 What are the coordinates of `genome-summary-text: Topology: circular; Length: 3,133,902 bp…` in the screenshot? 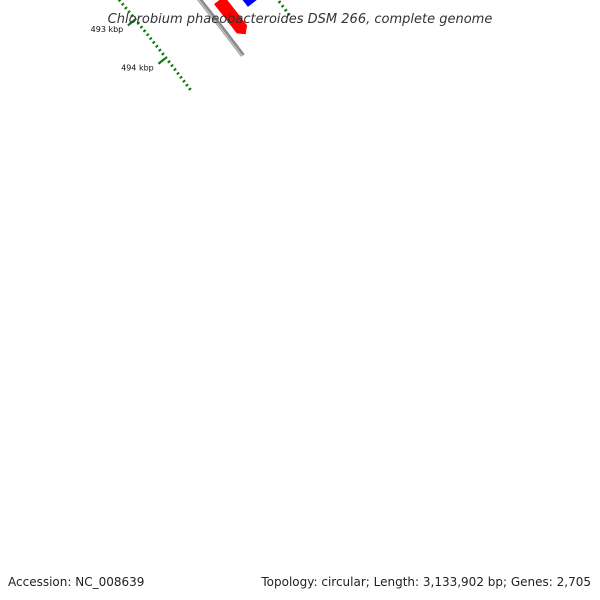 It's located at (425, 582).